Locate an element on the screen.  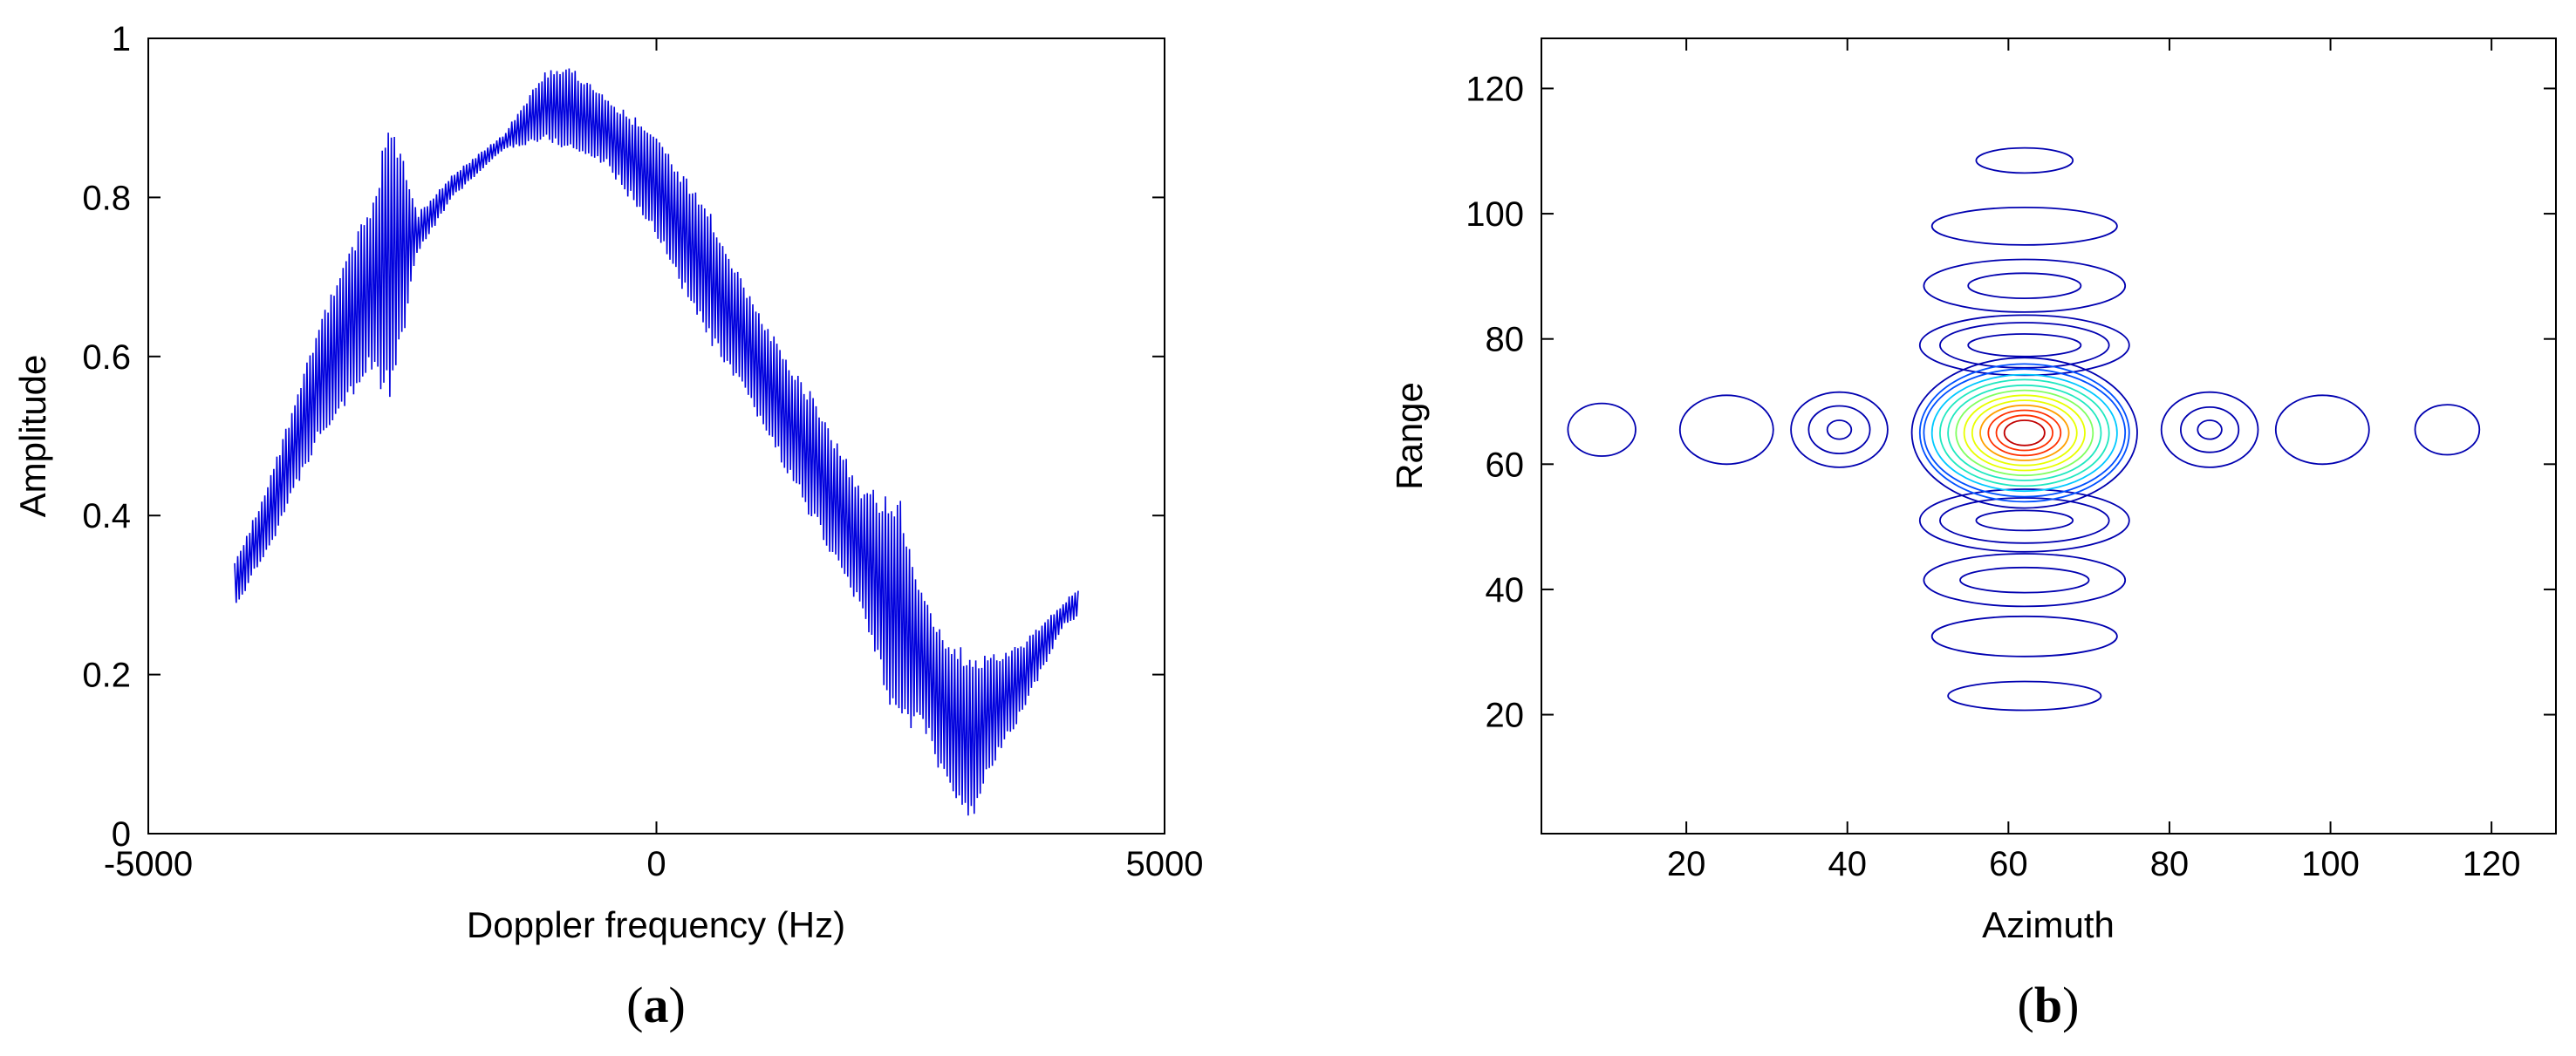
plot-a-x-axis-label: Doppler frequency (Hz) is located at coordinates (656, 924).